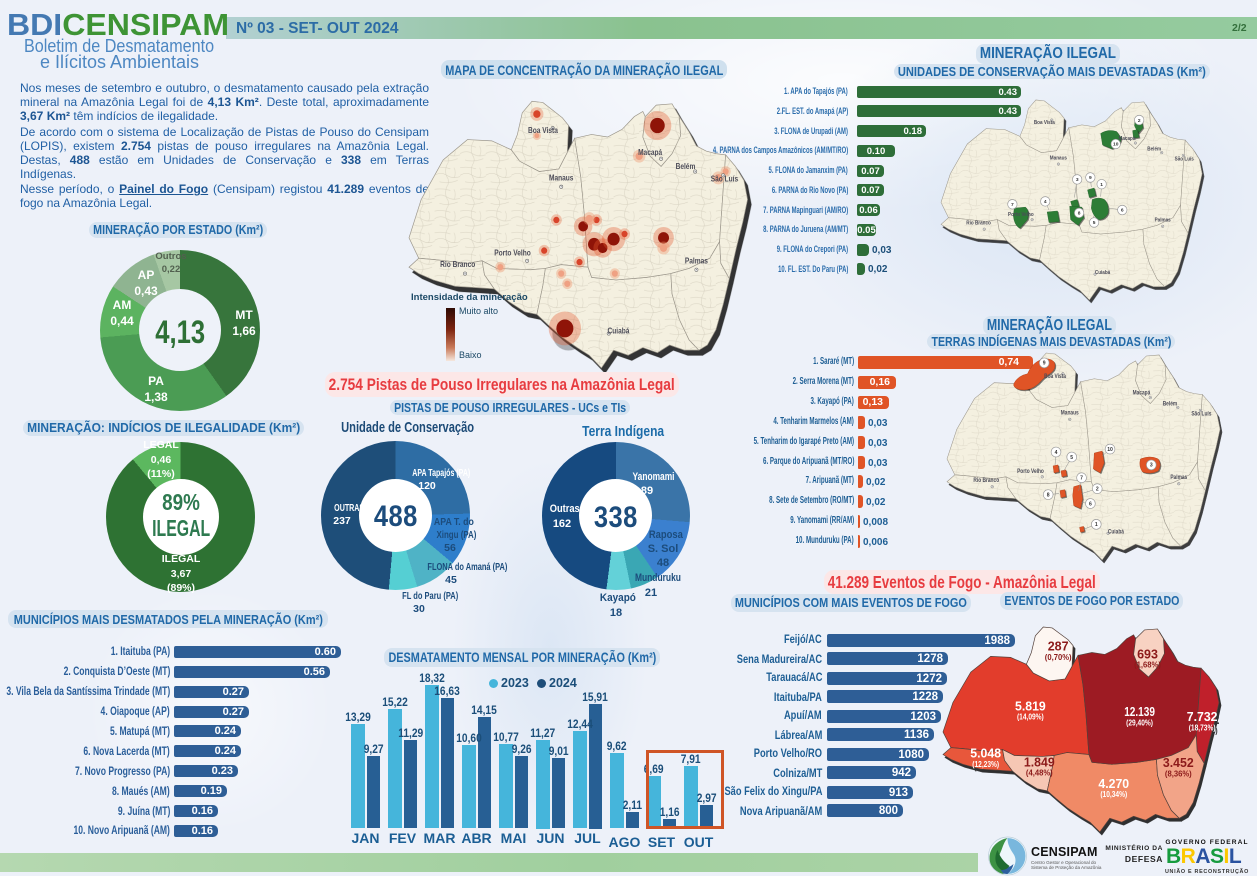 The image size is (1257, 876). Describe the element at coordinates (1039, 773) in the screenshot. I see `svg-text: (4,48%)` at that location.